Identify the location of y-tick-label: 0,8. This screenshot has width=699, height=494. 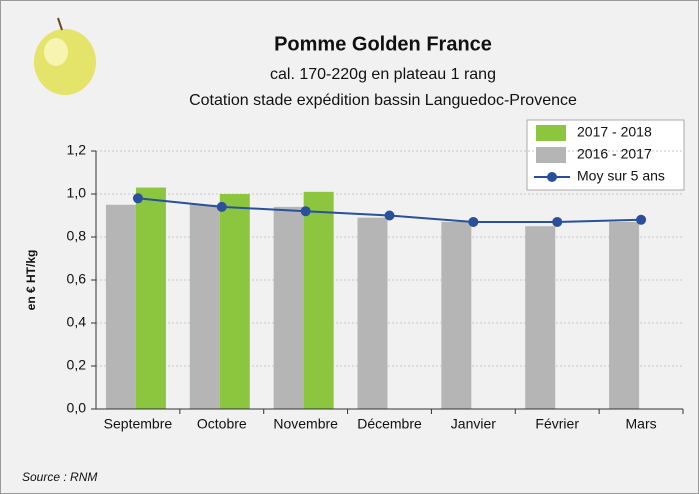
(77, 236).